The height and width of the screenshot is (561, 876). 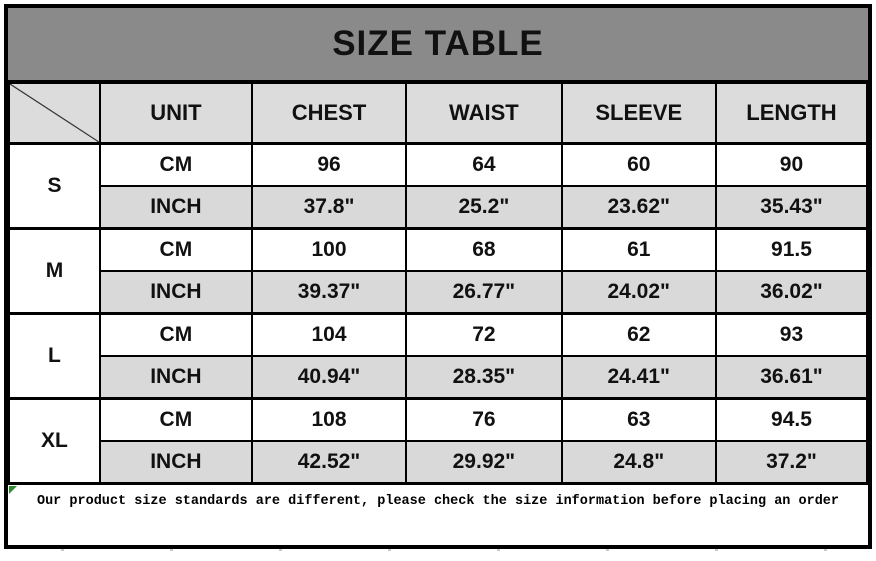 What do you see at coordinates (484, 249) in the screenshot?
I see `m-waist-cm: 68` at bounding box center [484, 249].